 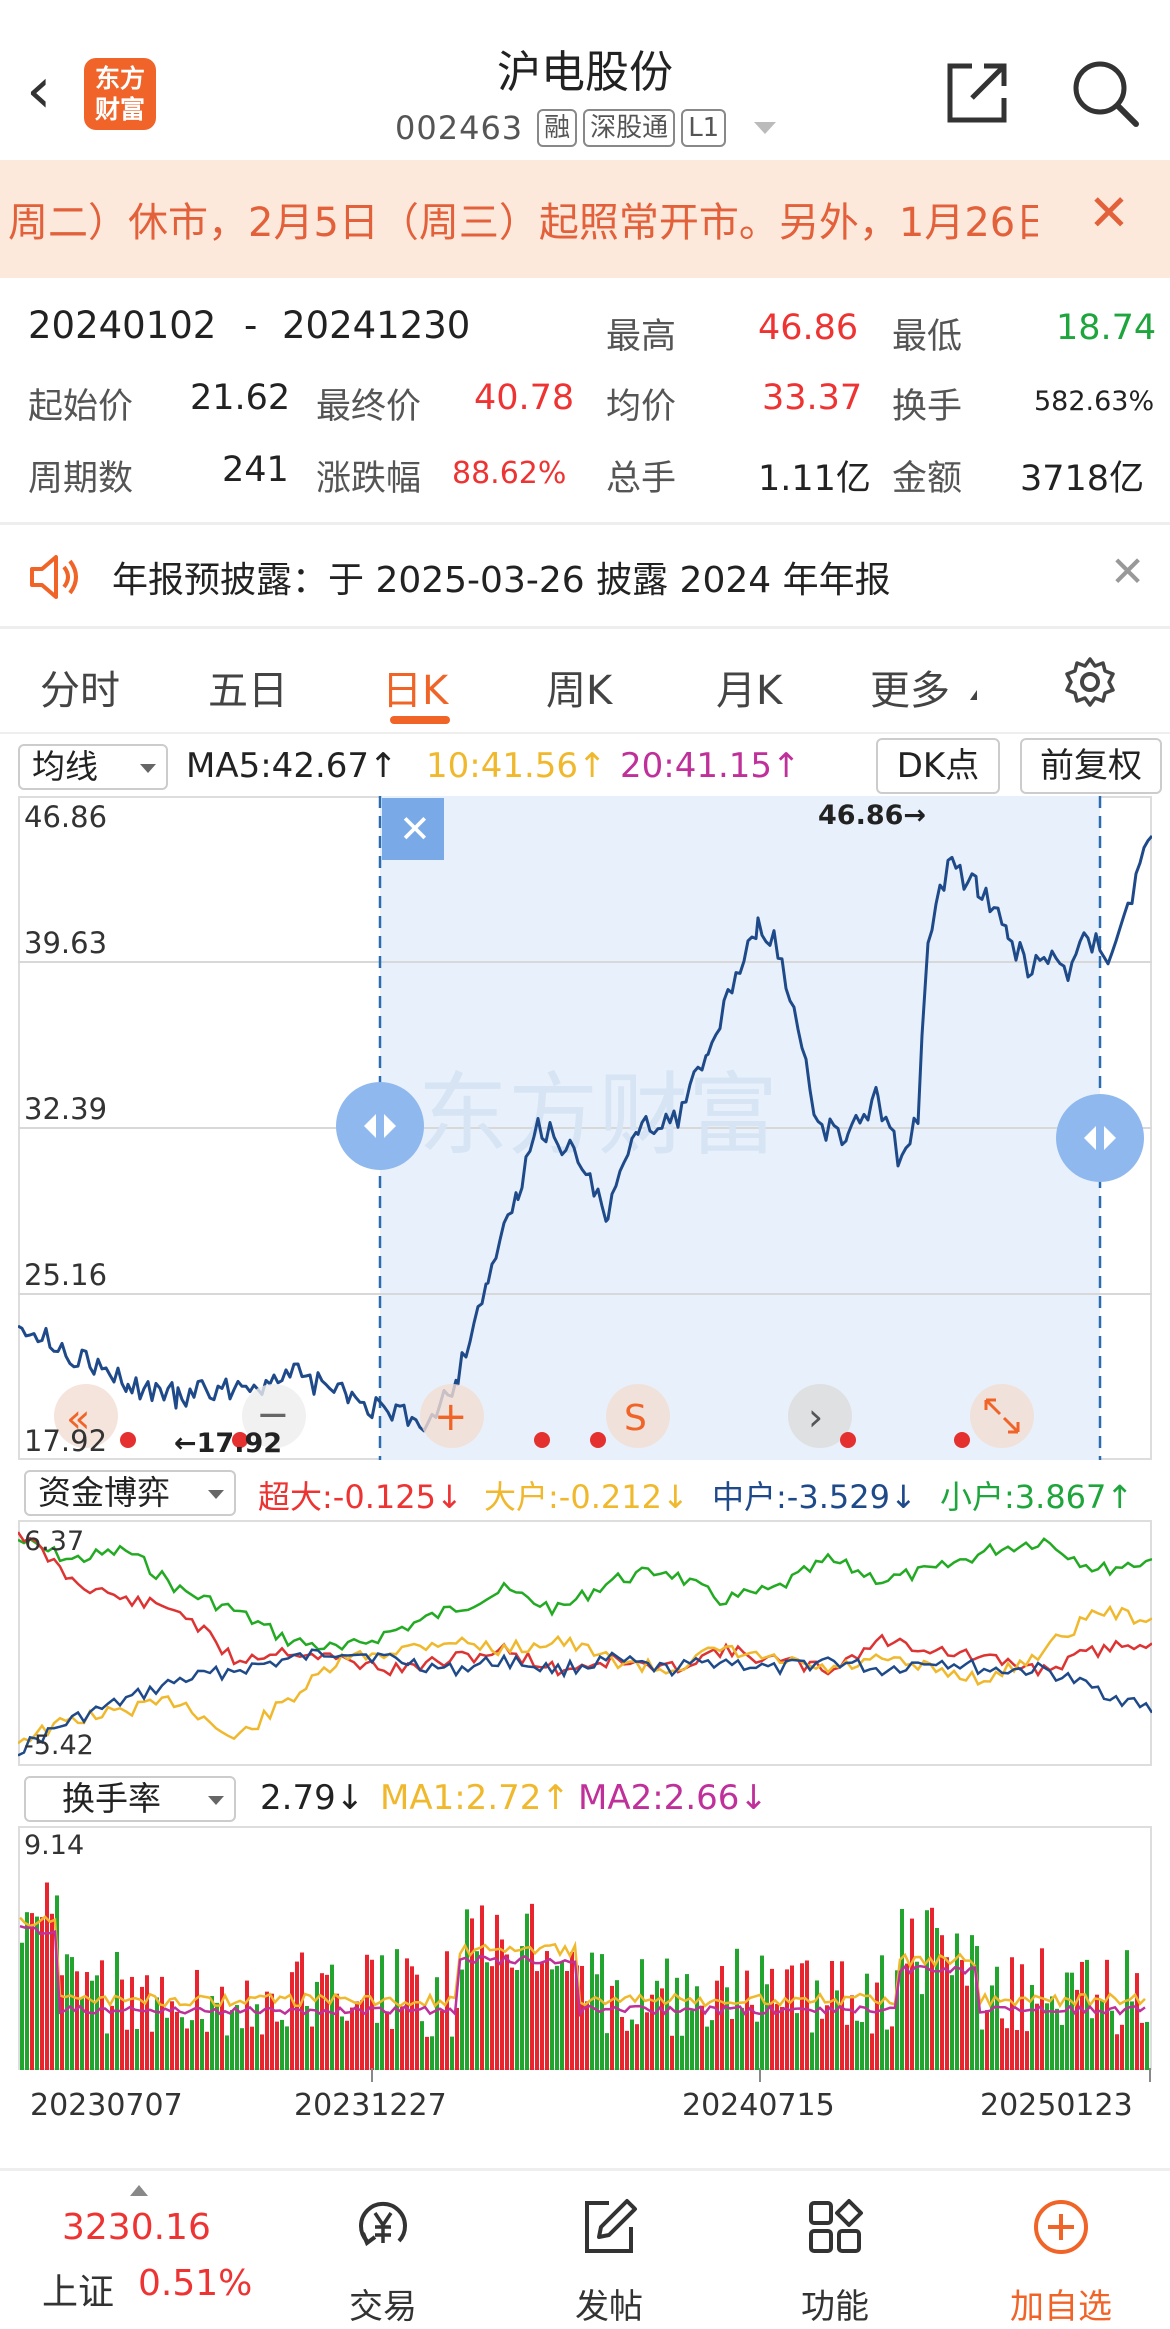 What do you see at coordinates (66, 943) in the screenshot?
I see `y-axis-label: 39.63` at bounding box center [66, 943].